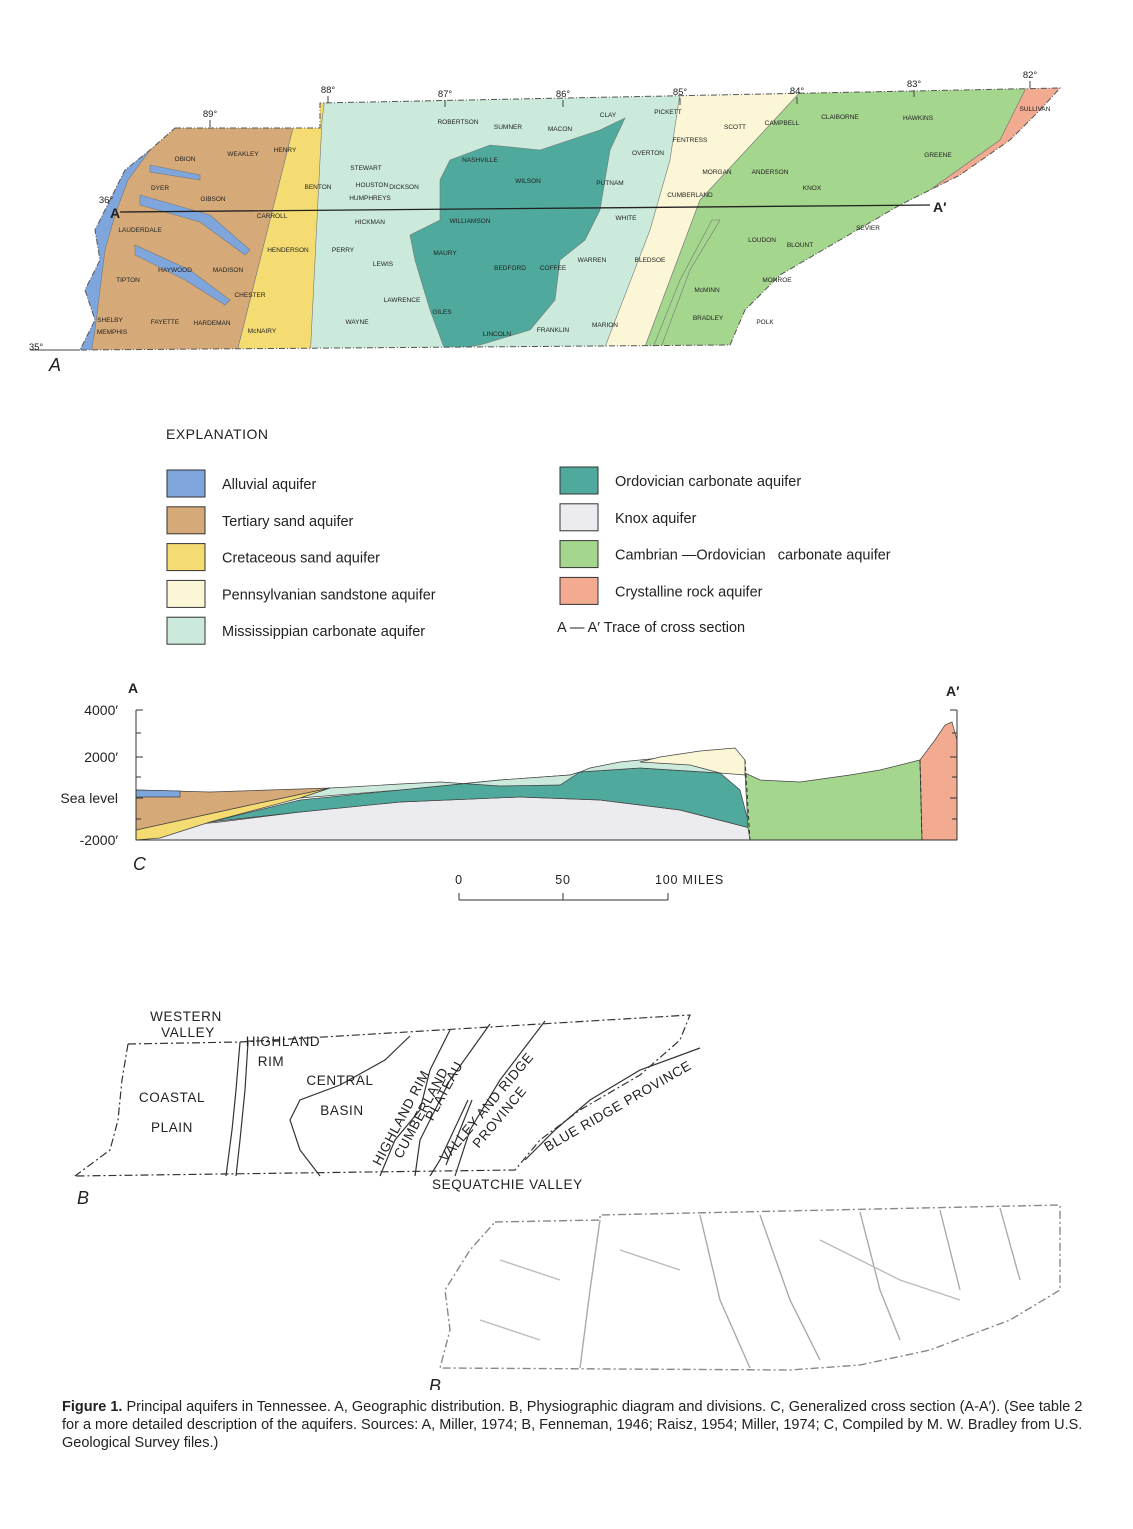 The image size is (1133, 1529). What do you see at coordinates (689, 880) in the screenshot?
I see `scale-label: 100 MILES` at bounding box center [689, 880].